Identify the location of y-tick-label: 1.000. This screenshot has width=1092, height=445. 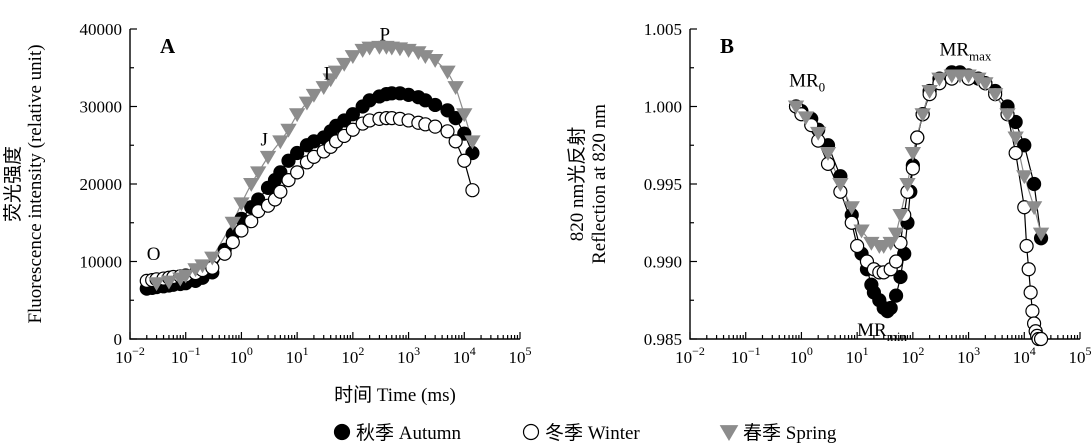
(663, 107).